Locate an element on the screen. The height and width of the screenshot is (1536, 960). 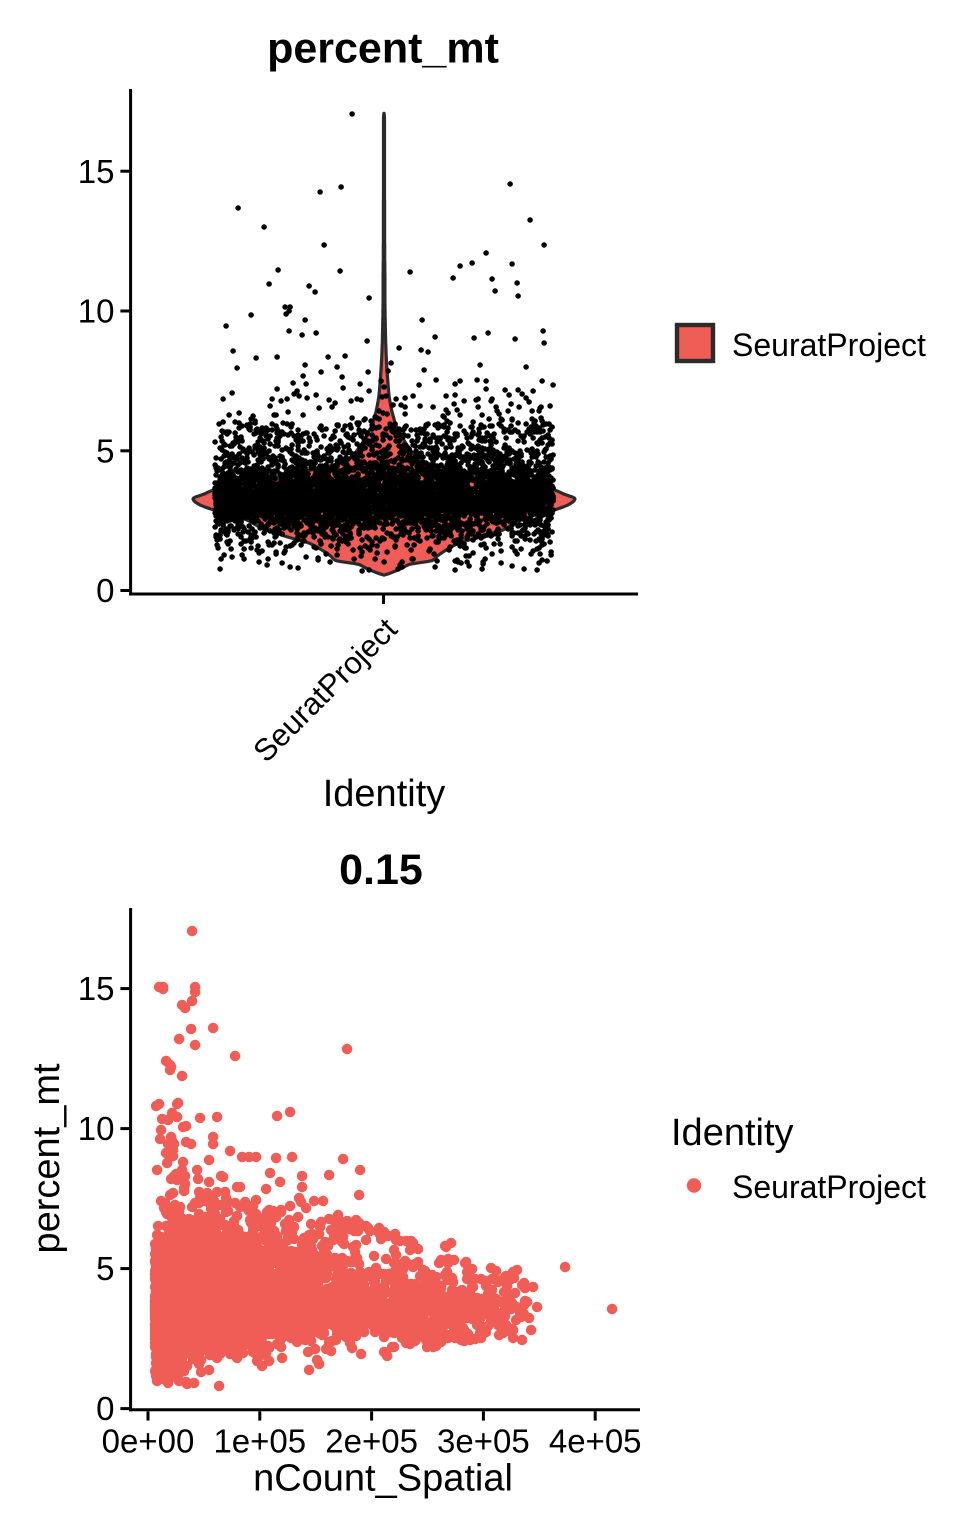
svg-text: 0.15 is located at coordinates (381, 870).